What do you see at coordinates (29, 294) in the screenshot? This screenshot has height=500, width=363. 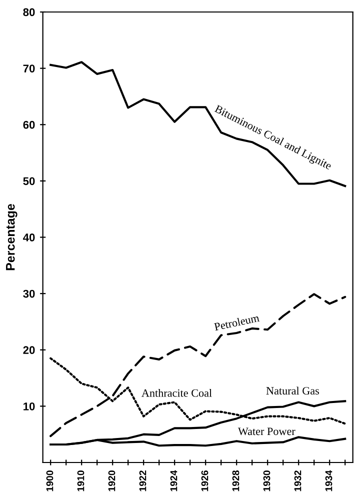 I see `y-tick-label: 30` at bounding box center [29, 294].